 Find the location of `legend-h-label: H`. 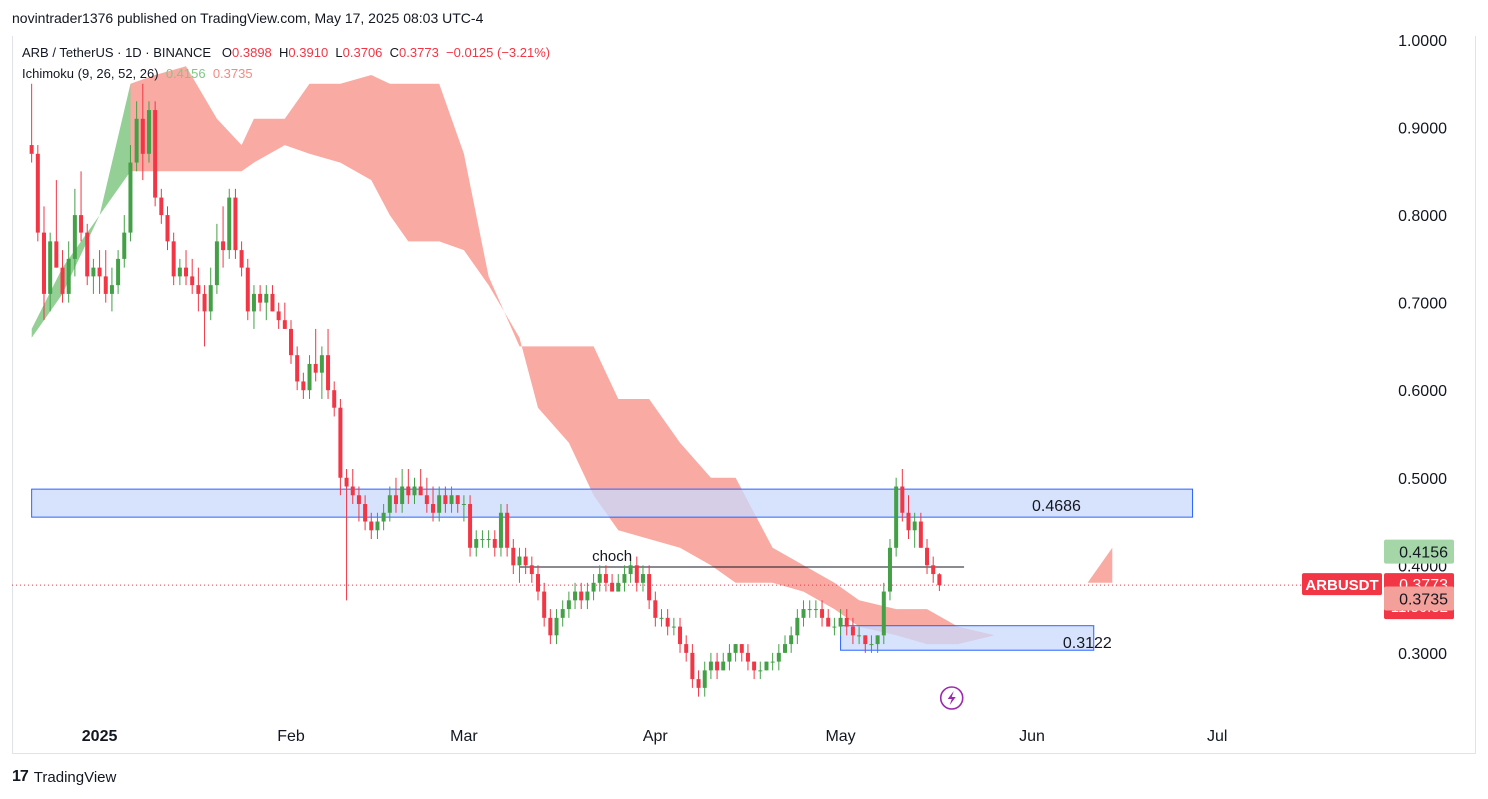

legend-h-label: H is located at coordinates (284, 52).